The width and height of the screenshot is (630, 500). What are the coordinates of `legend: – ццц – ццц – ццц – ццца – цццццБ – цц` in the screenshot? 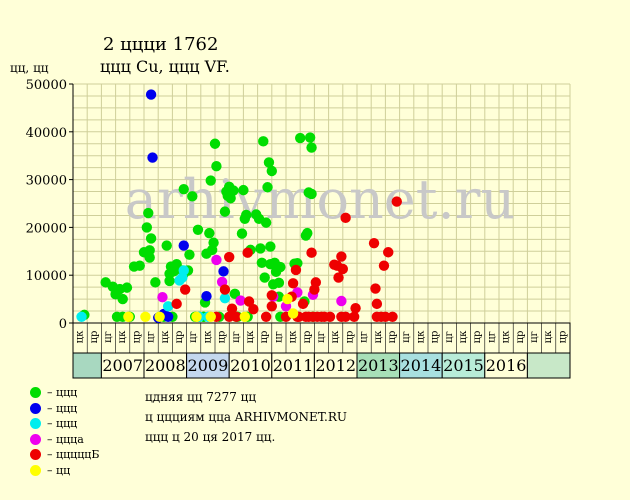 It's located at (64, 431).